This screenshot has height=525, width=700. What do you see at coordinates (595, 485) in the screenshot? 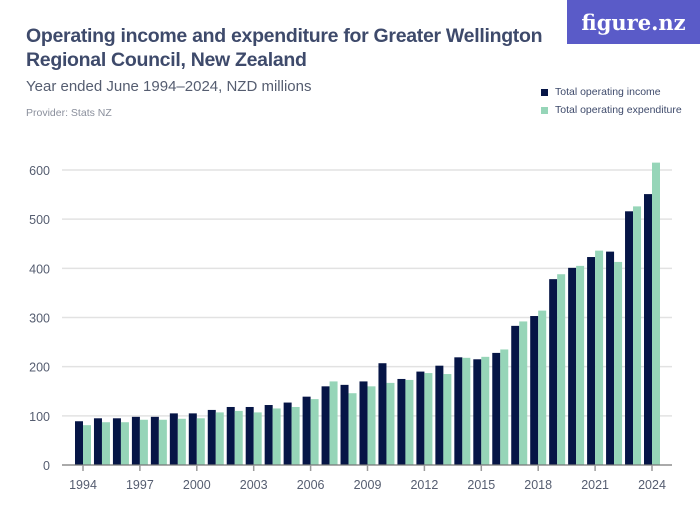
I see `x-tick-label: 2021` at bounding box center [595, 485].